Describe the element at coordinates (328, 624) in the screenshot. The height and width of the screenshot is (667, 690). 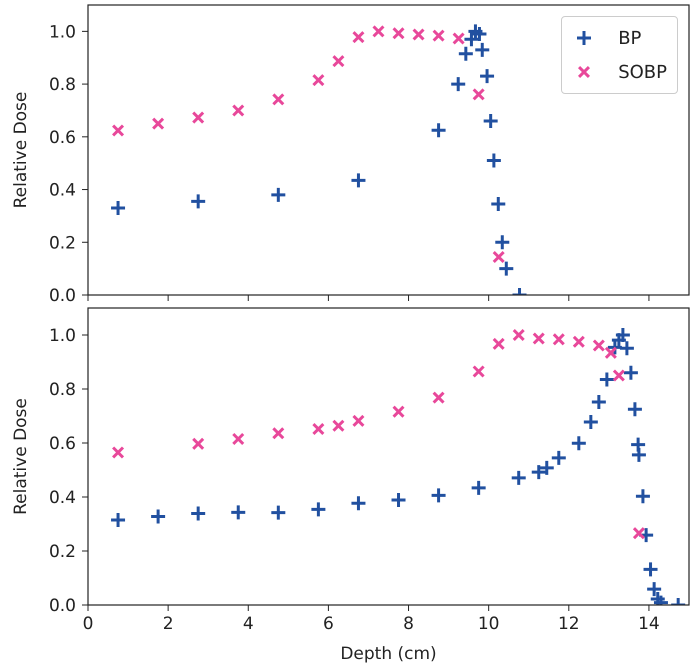
I see `x-tick-label: 6` at that location.